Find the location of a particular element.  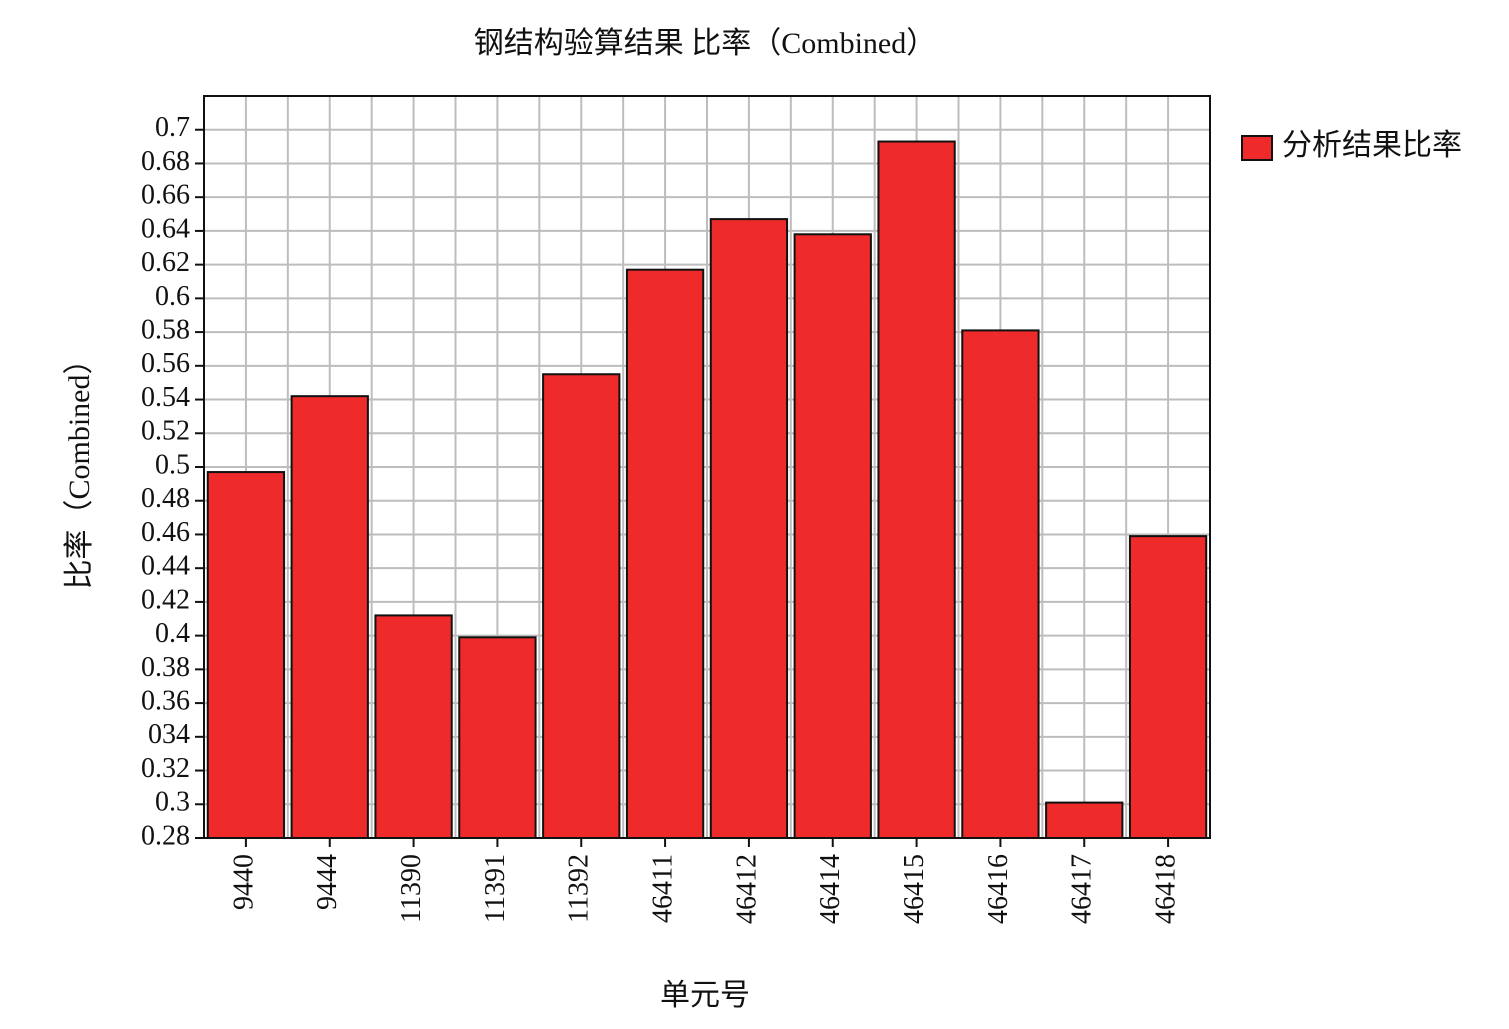

y-tick-label: 0.68 is located at coordinates (165, 161).